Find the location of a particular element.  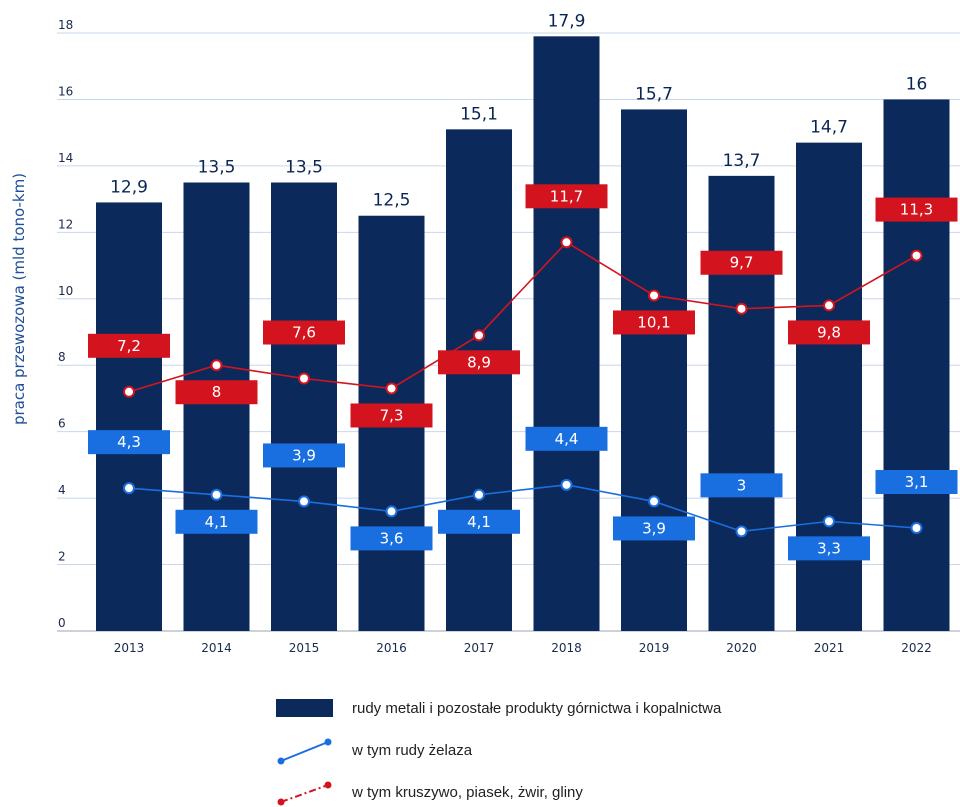

bar-value-label: 12,9 is located at coordinates (129, 187).